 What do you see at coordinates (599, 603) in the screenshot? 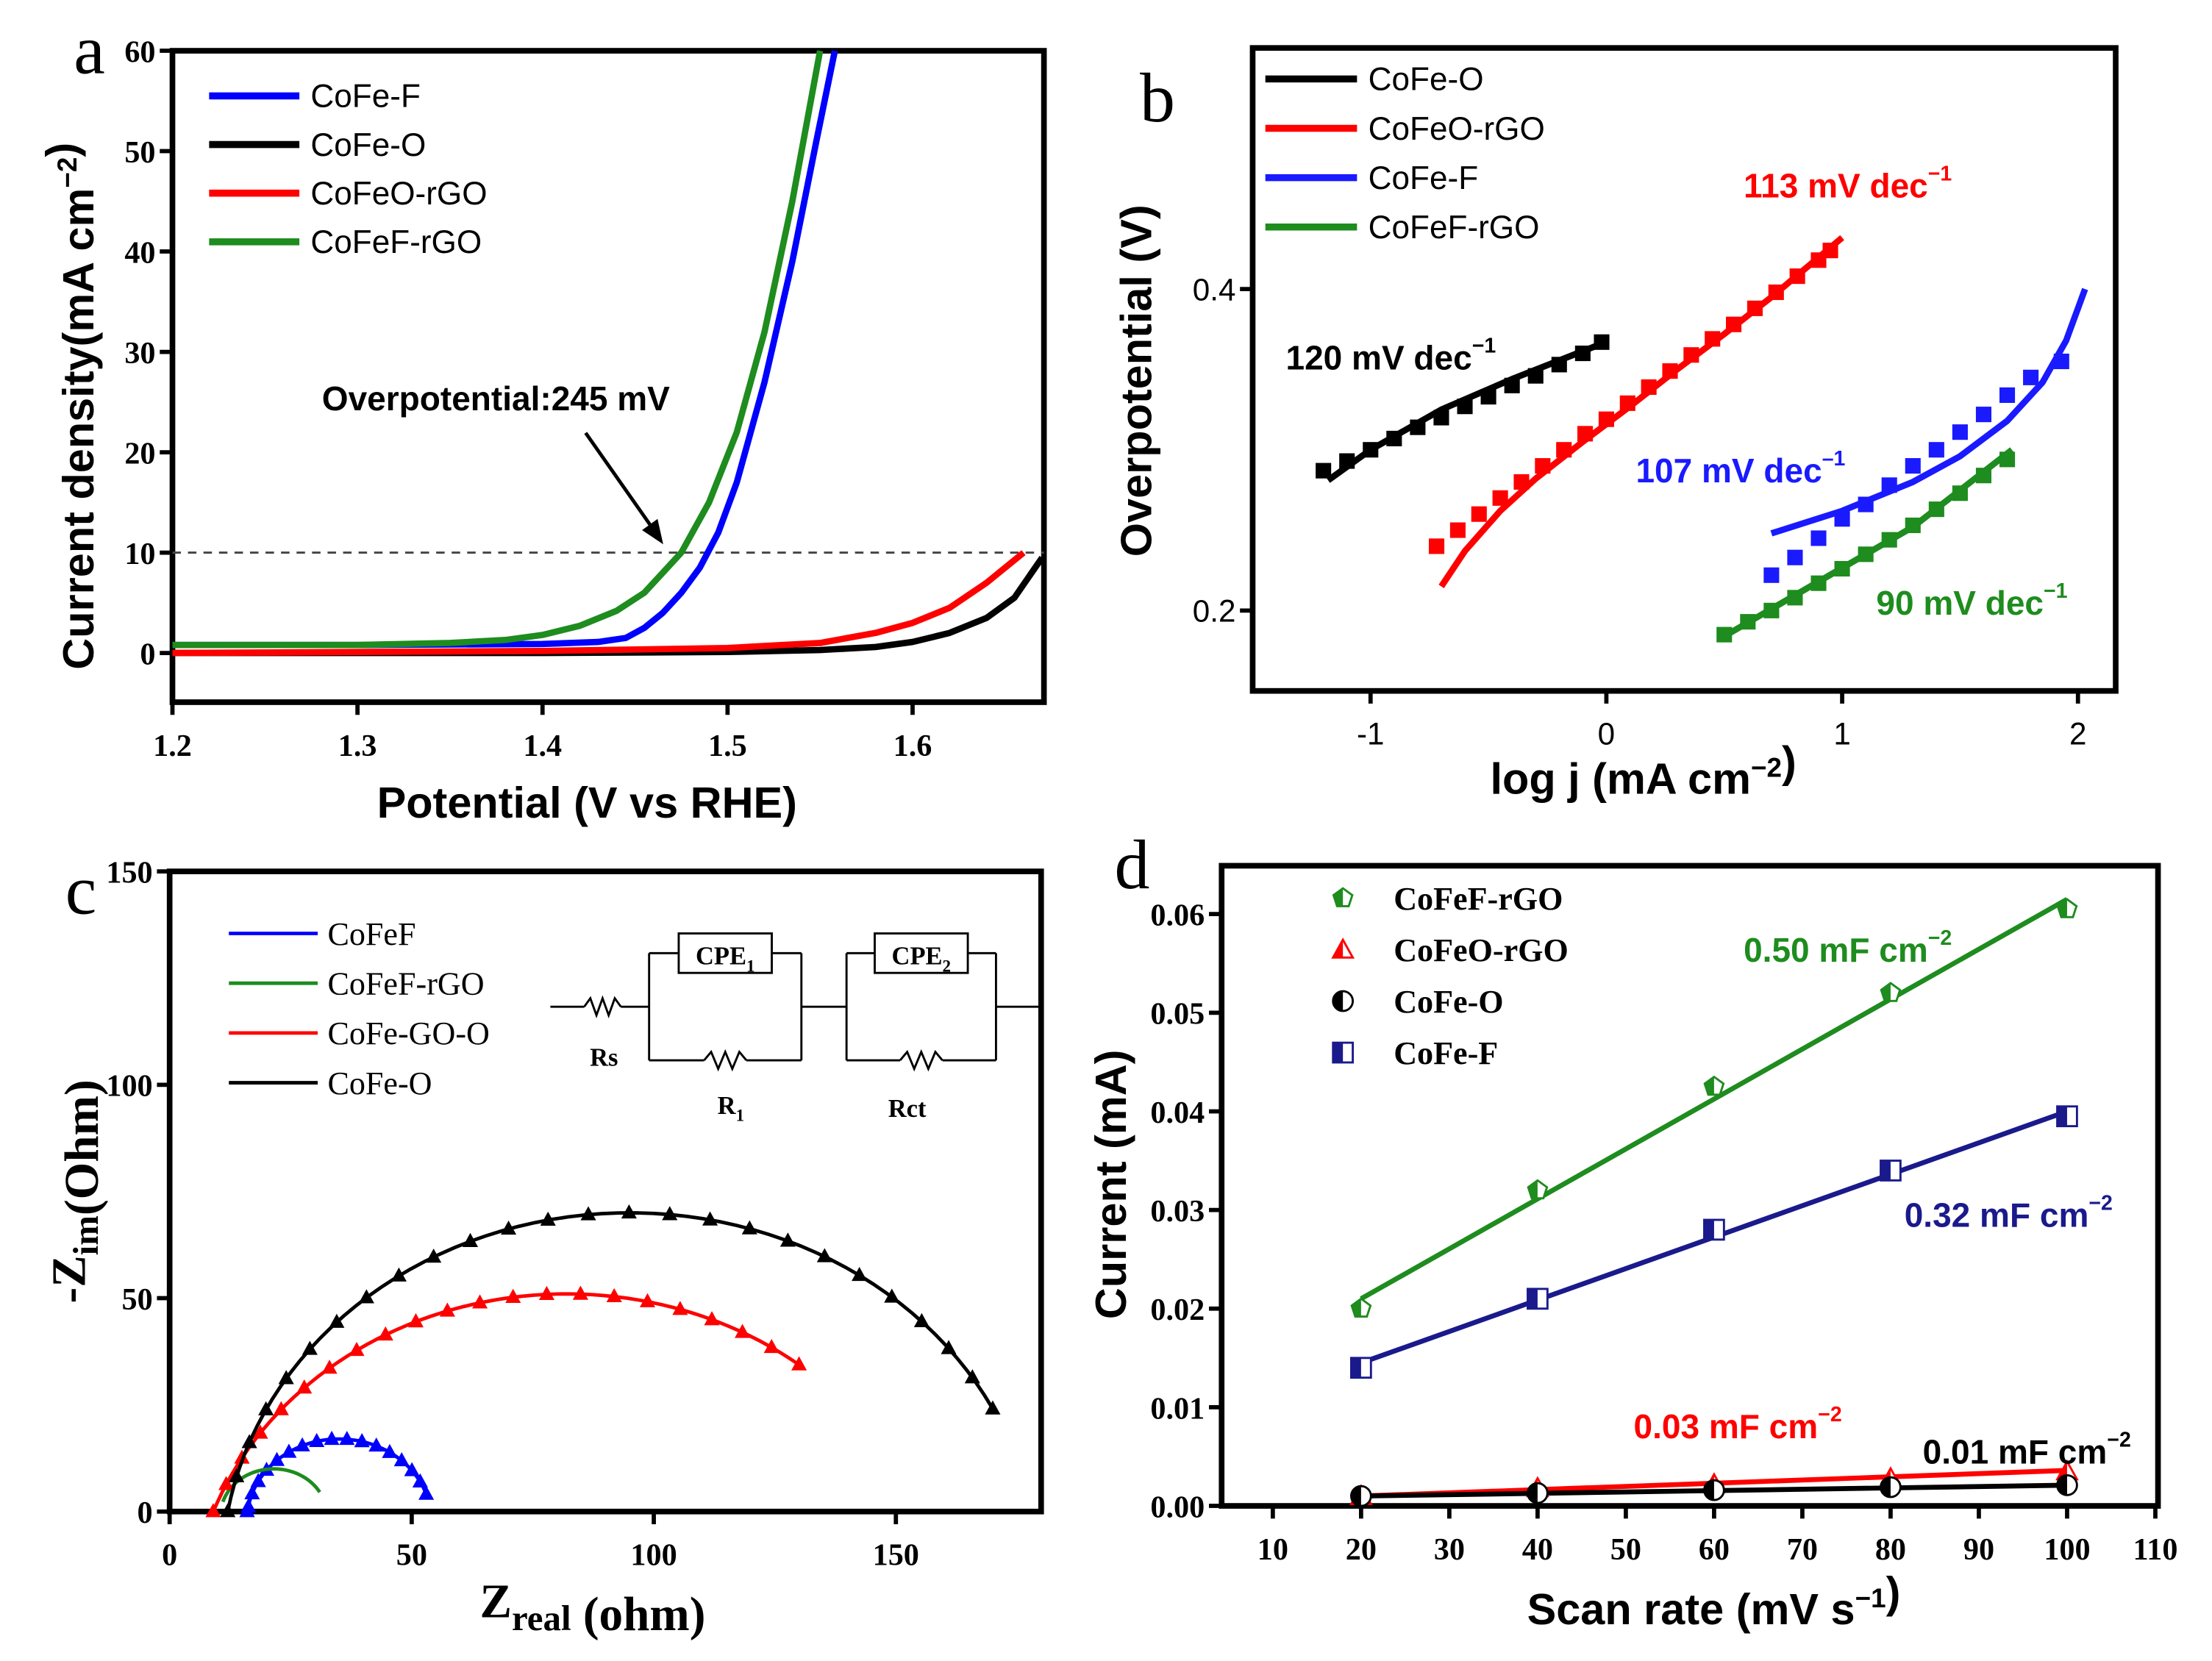
I see `series-line-CoFeO-rGO` at bounding box center [599, 603].